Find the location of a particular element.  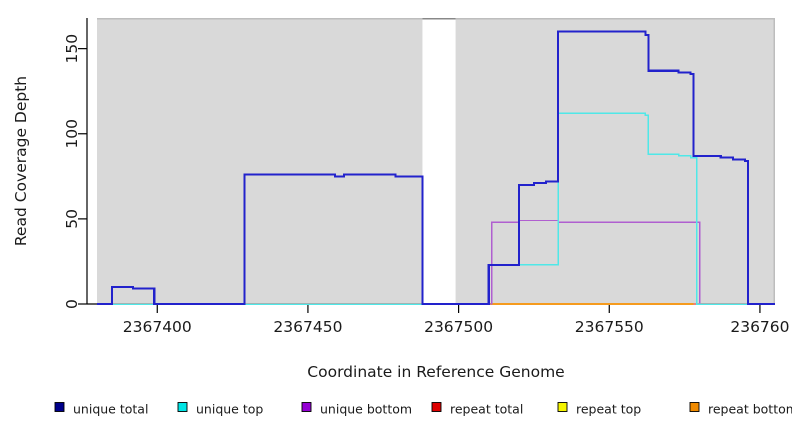

legend-item-repeat-top: repeat top is located at coordinates (599, 409).